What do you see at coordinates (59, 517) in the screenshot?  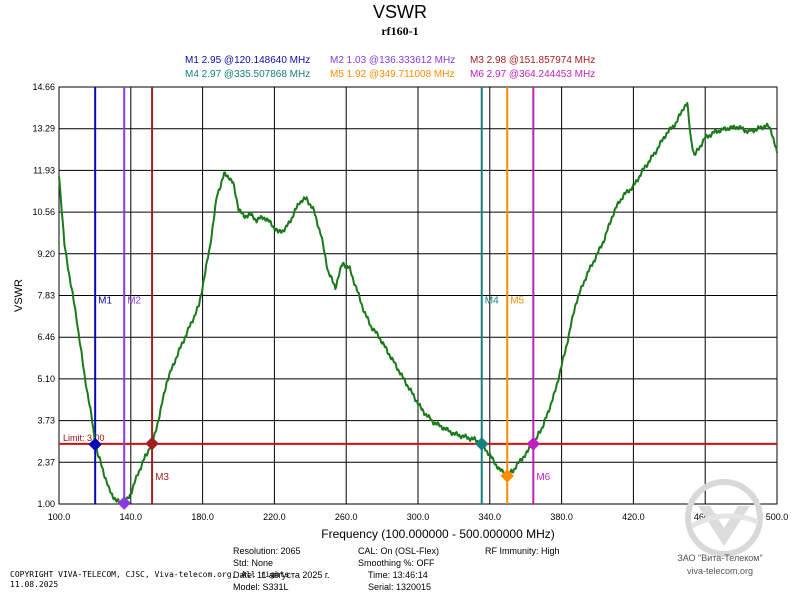 I see `x-tick-label: 100.0` at bounding box center [59, 517].